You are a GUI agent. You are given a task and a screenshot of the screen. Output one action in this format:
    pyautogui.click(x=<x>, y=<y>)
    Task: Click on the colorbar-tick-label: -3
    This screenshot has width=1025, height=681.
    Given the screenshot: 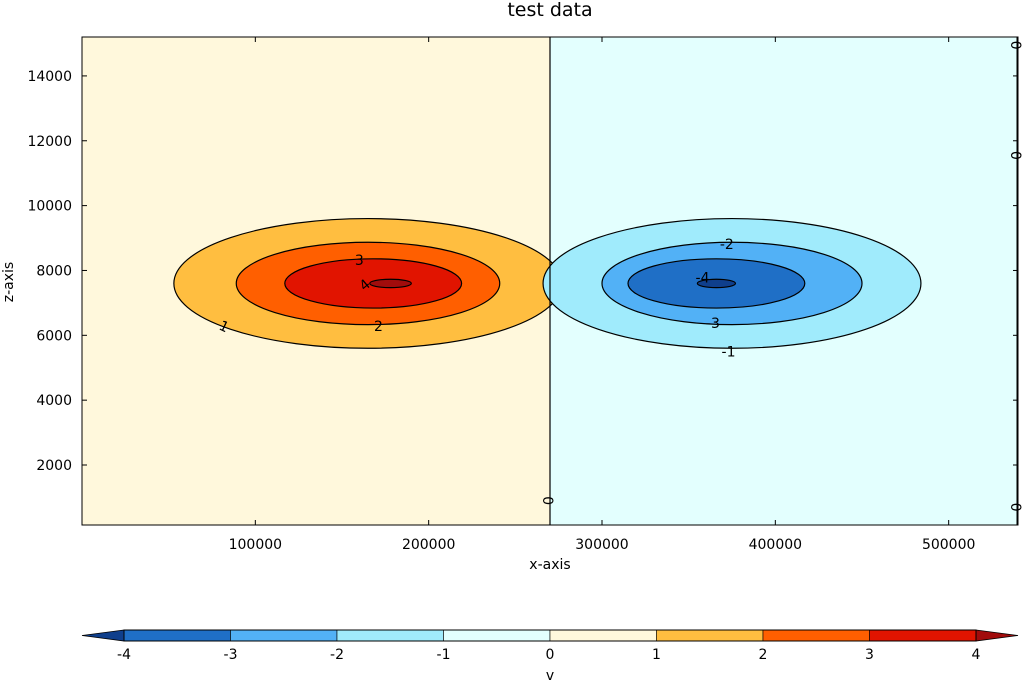 What is the action you would take?
    pyautogui.click(x=231, y=655)
    